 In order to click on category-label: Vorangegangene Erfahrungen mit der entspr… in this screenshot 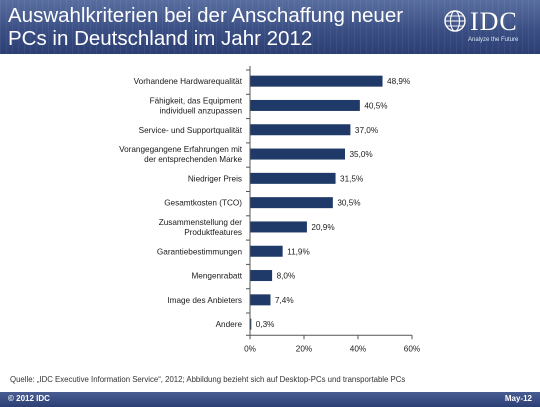, I will do `click(181, 154)`.